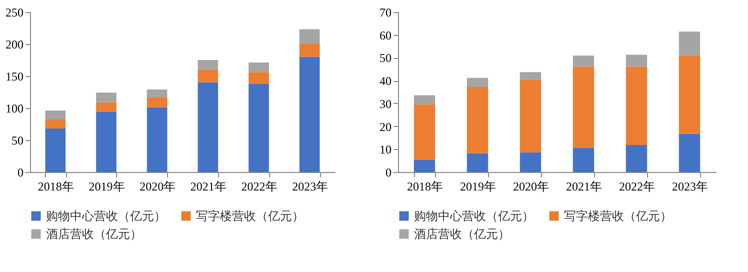  What do you see at coordinates (386, 35) in the screenshot?
I see `y-tick-label: 60` at bounding box center [386, 35].